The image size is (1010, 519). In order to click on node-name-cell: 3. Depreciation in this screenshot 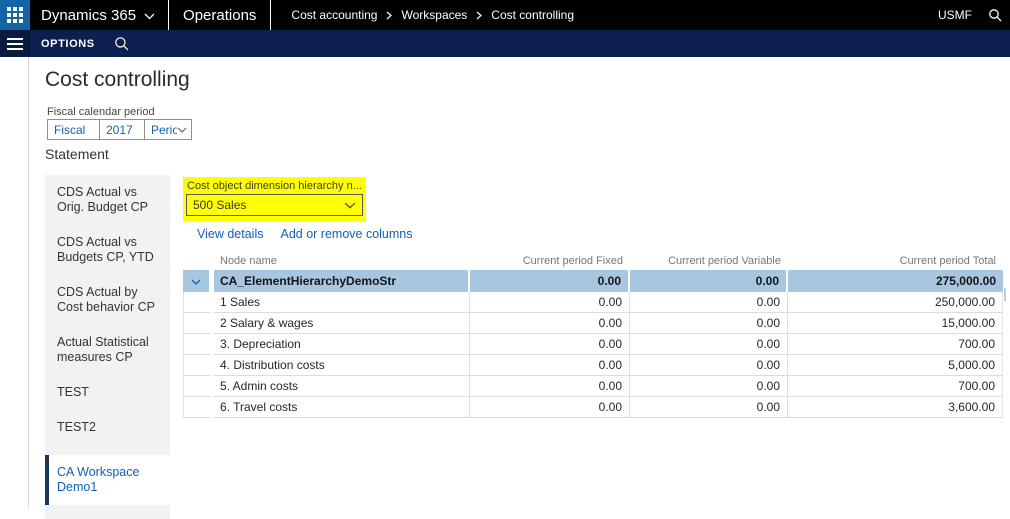, I will do `click(342, 344)`.